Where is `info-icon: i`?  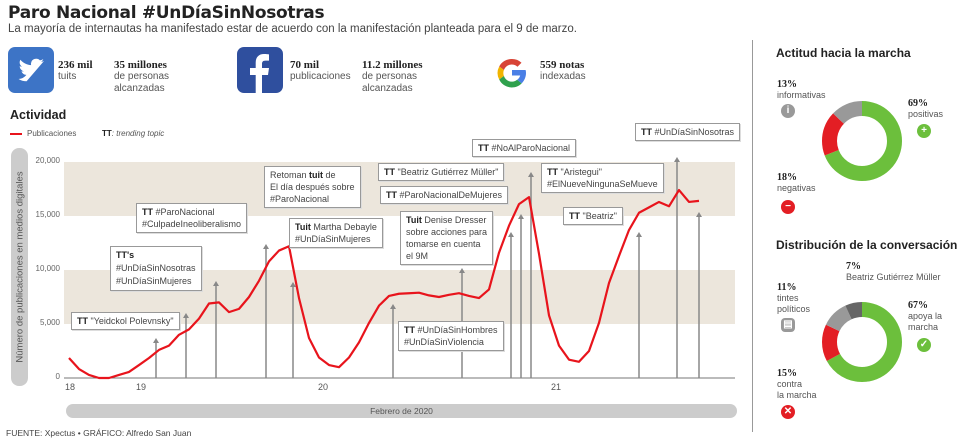
info-icon: i is located at coordinates (788, 111).